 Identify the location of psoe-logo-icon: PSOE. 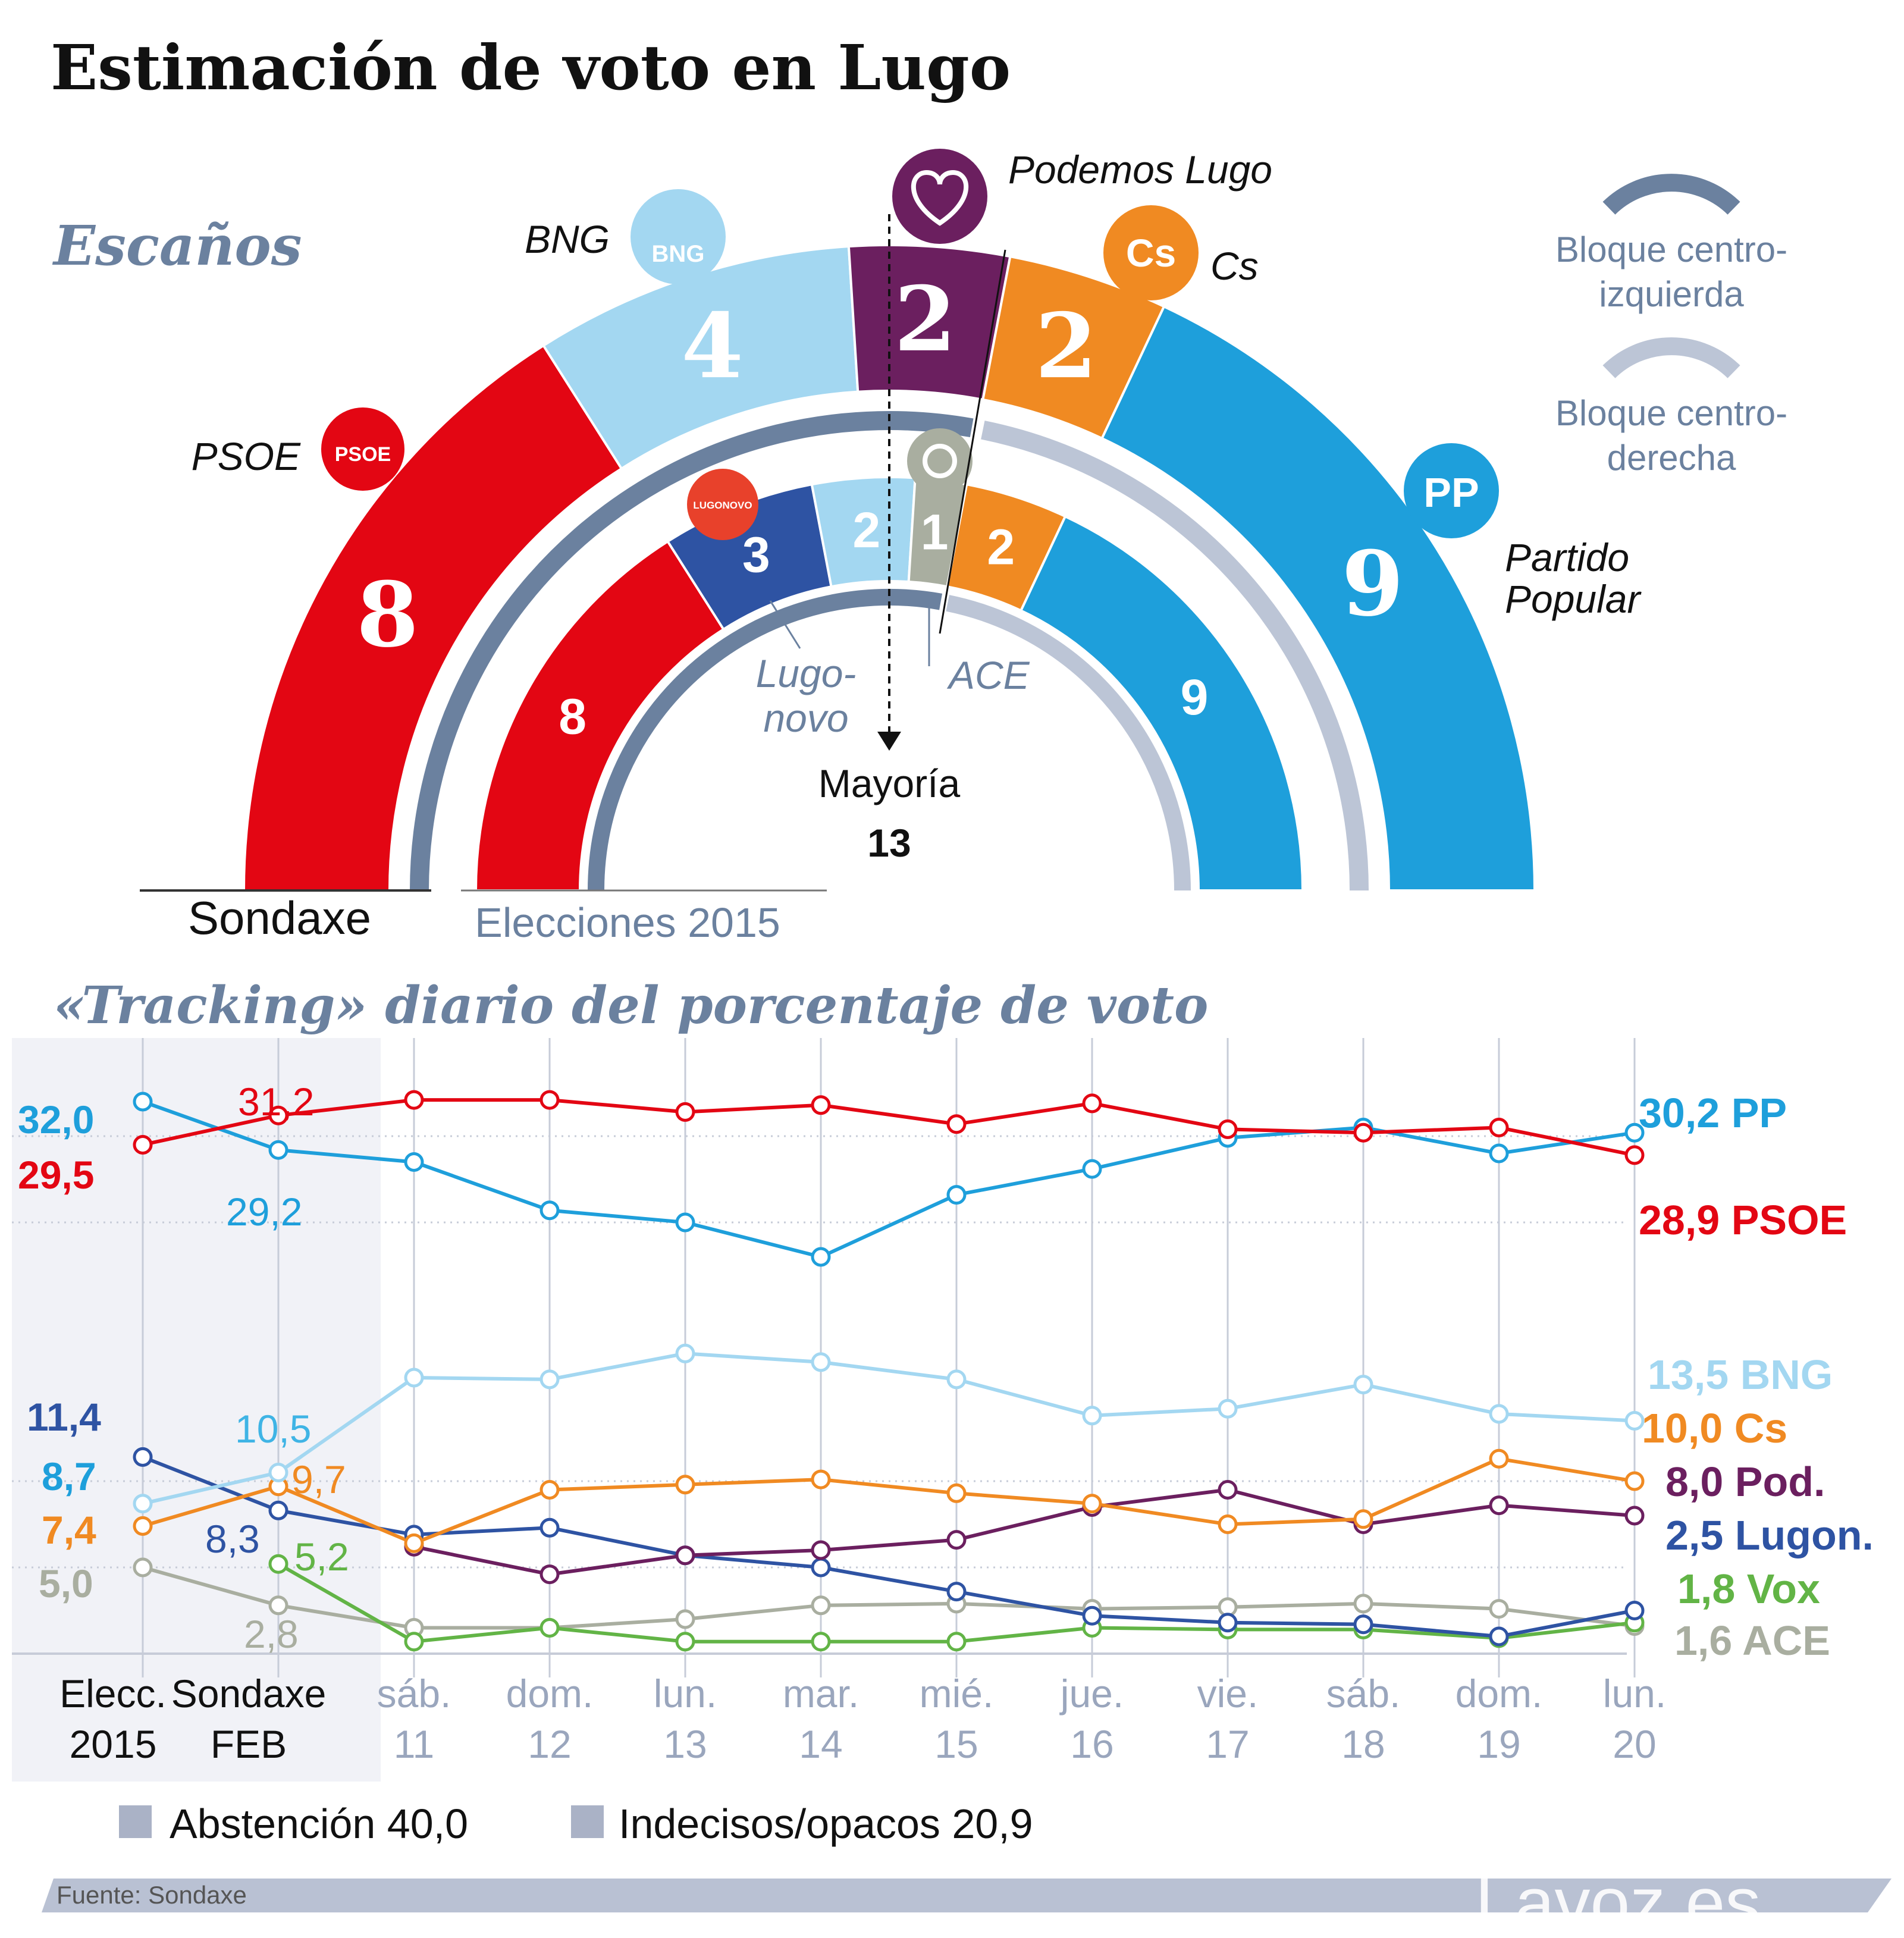
(362, 449).